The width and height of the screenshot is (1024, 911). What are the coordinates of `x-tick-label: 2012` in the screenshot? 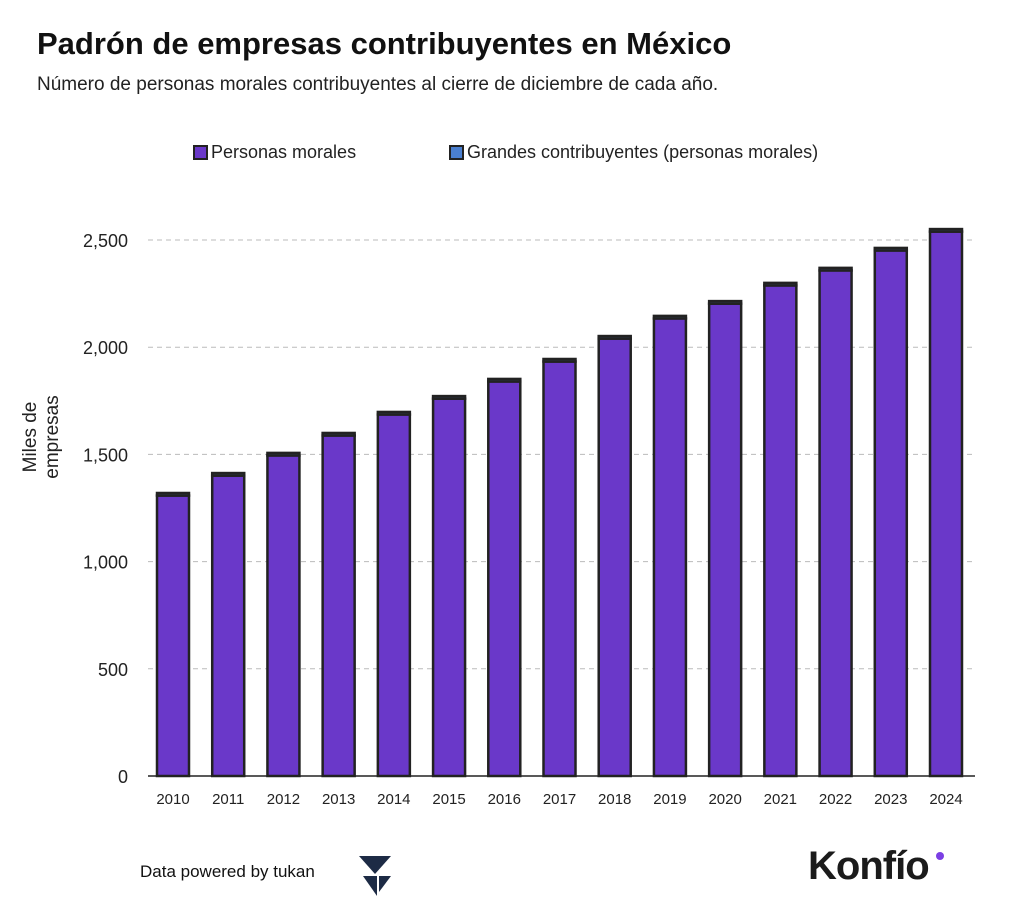 It's located at (283, 799).